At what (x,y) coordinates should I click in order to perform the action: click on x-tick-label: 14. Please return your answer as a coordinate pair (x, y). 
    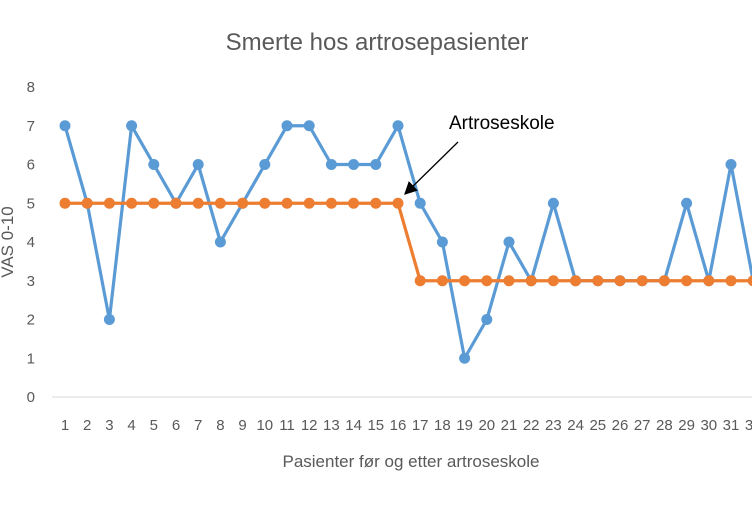
    Looking at the image, I should click on (353, 425).